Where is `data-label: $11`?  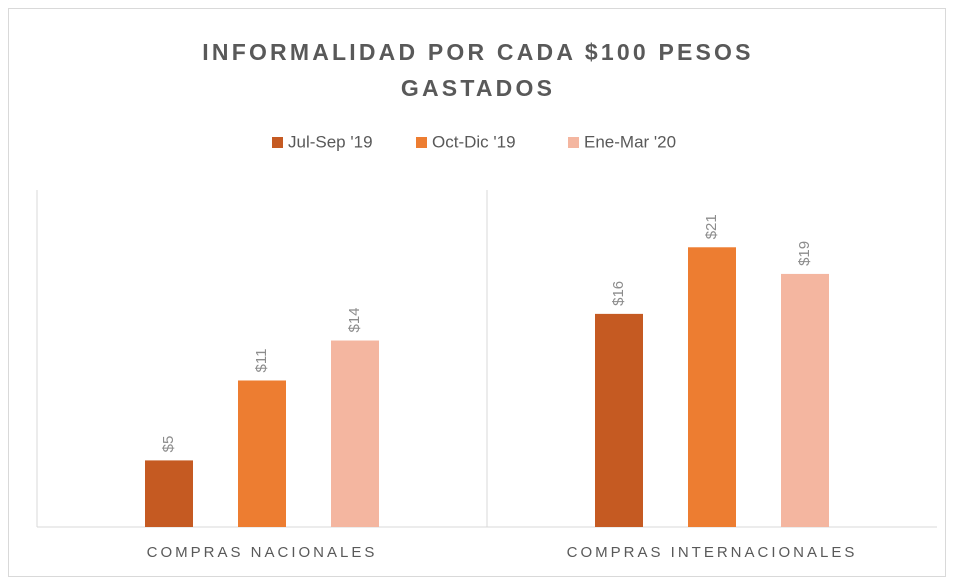 data-label: $11 is located at coordinates (261, 361).